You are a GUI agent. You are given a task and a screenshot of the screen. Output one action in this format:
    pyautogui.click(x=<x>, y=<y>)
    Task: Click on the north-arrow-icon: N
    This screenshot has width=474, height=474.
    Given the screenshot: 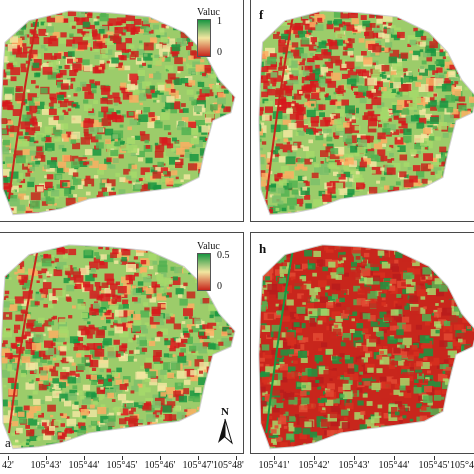 What is the action you would take?
    pyautogui.click(x=225, y=425)
    